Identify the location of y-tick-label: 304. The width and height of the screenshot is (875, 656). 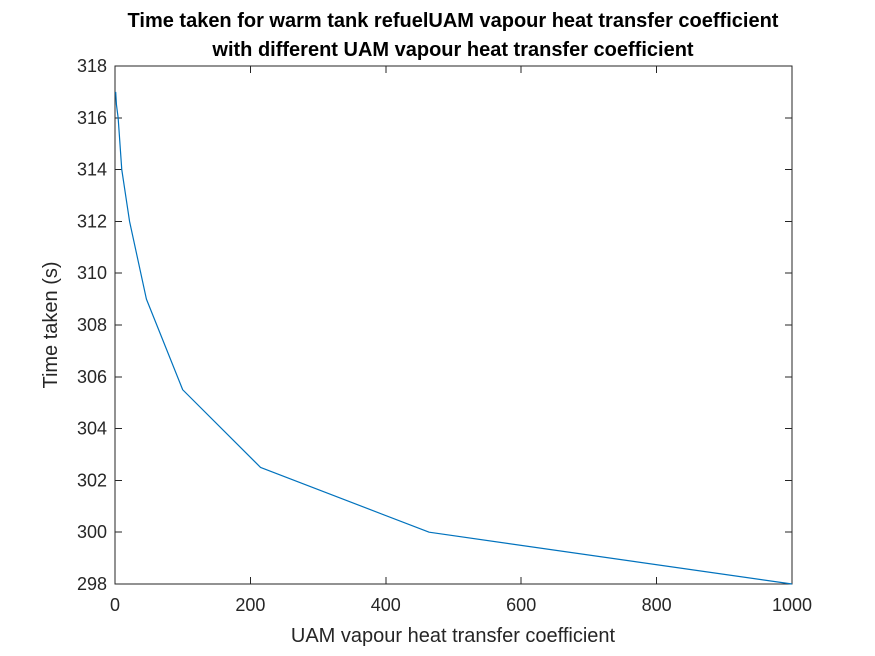
(92, 429).